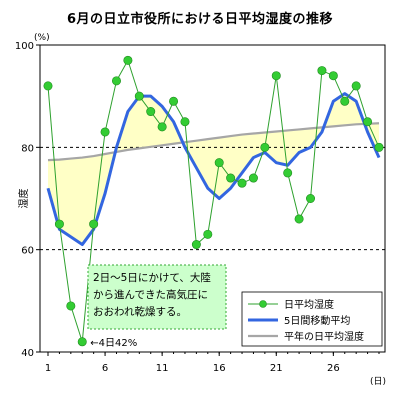  What do you see at coordinates (140, 311) in the screenshot?
I see `annotation-line: おおわれ乾燥する。` at bounding box center [140, 311].